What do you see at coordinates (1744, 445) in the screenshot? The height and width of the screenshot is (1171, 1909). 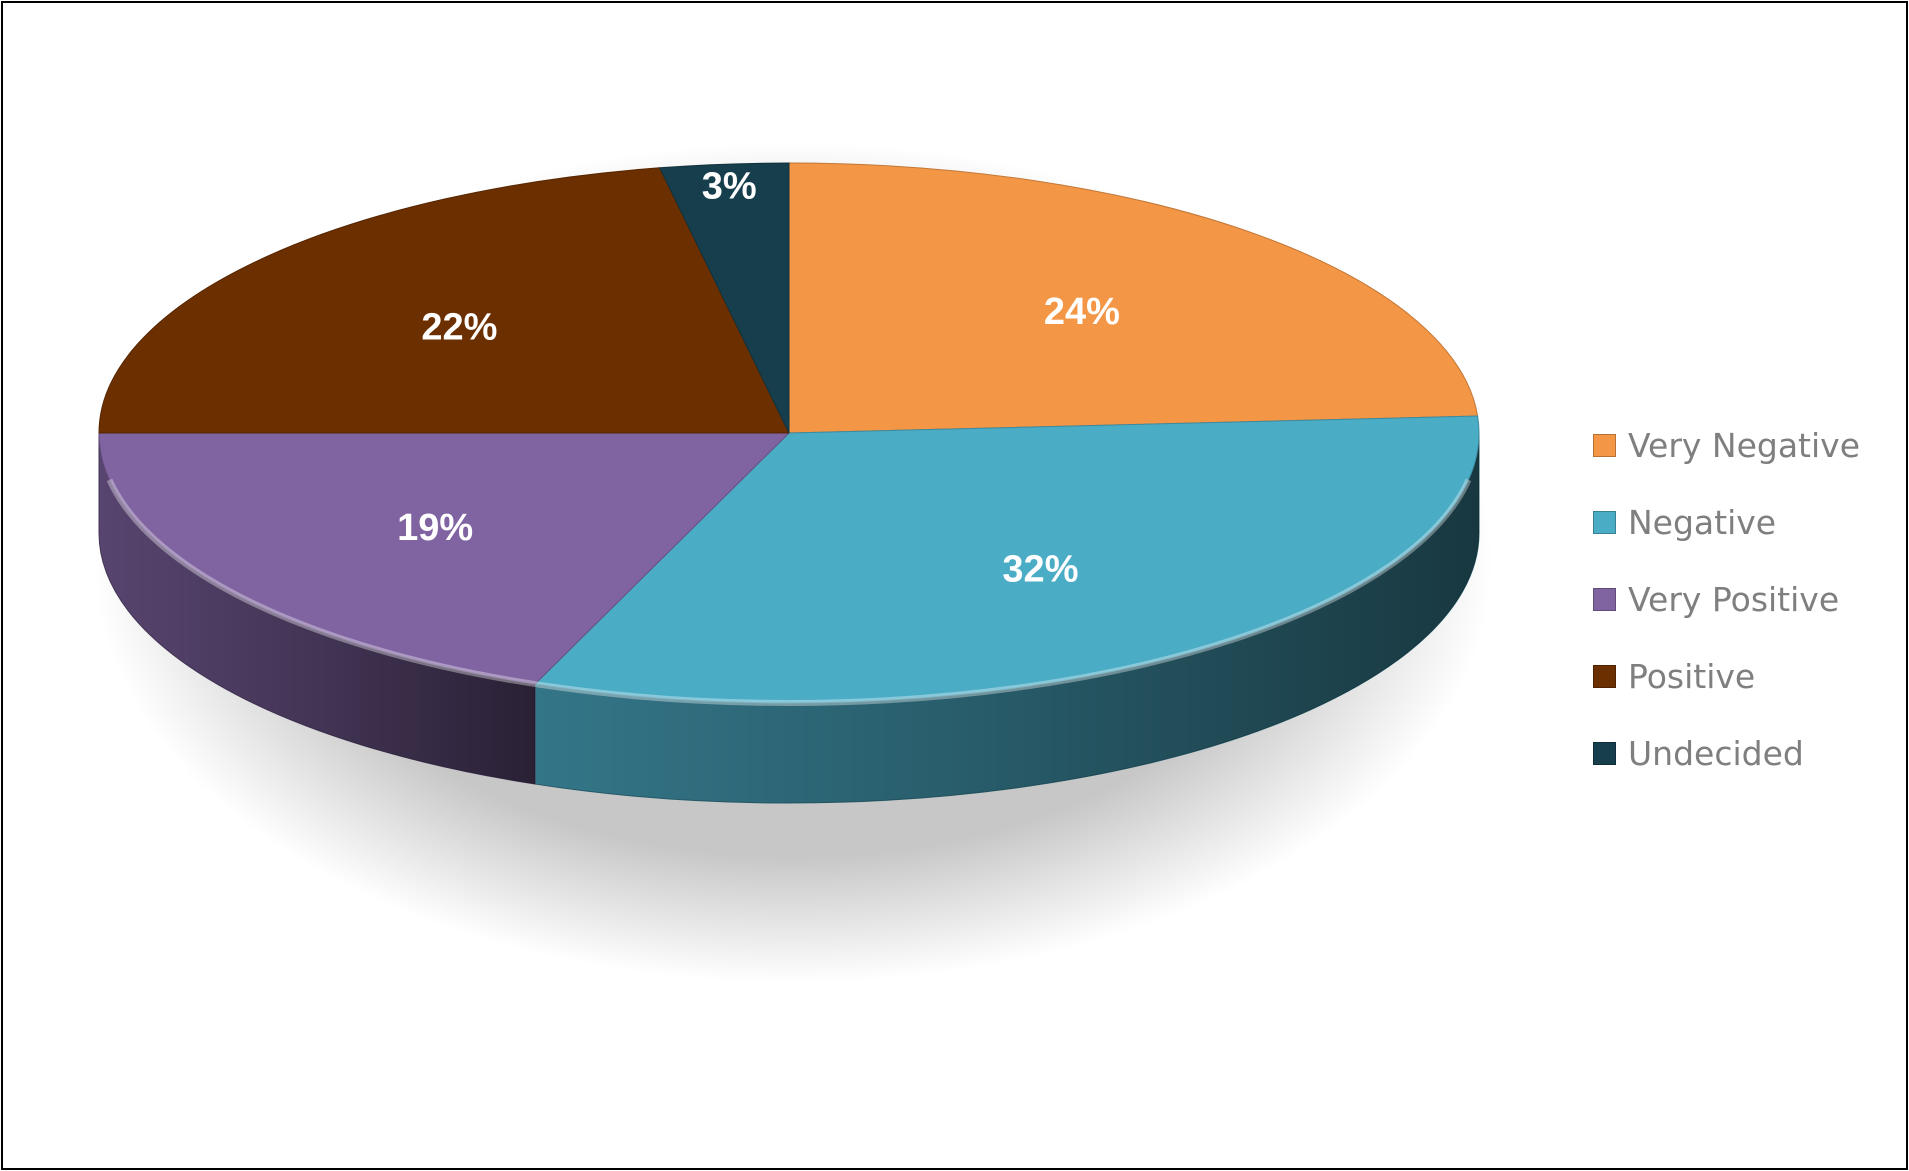 I see `legend-label: Very Negative` at bounding box center [1744, 445].